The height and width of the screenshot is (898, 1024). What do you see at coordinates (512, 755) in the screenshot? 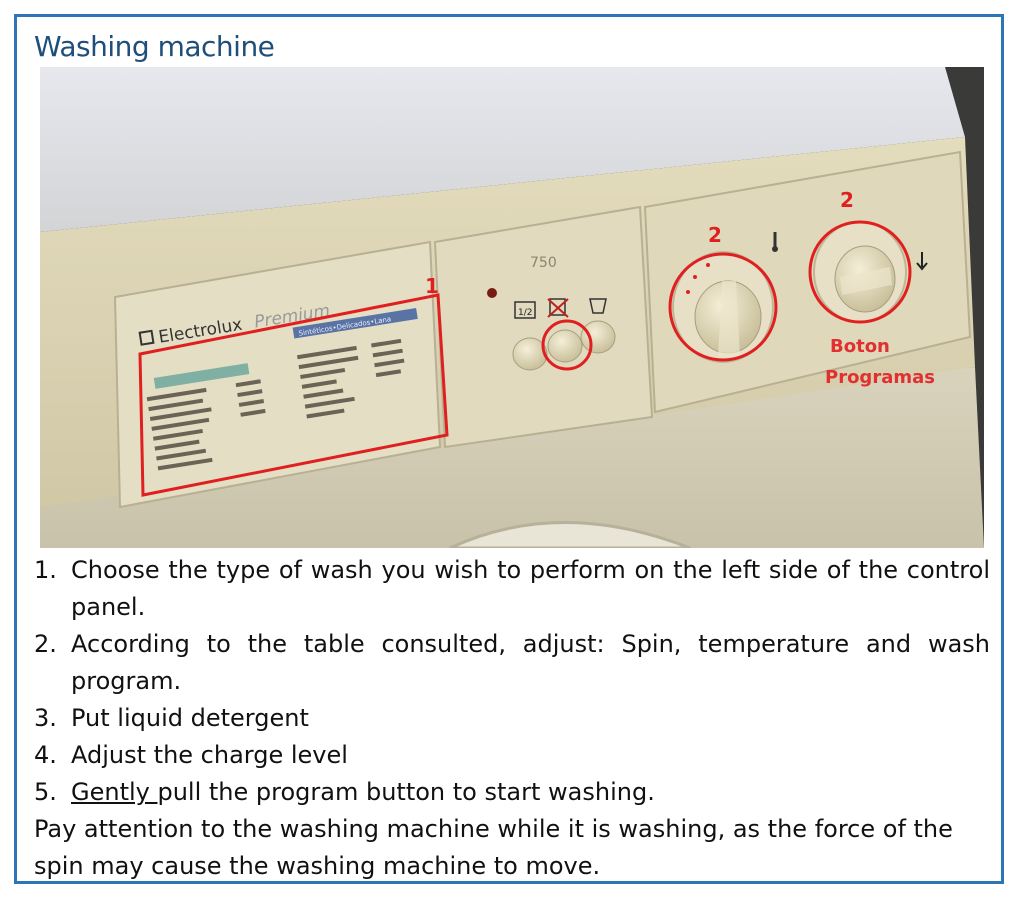
I see `step-item: 4. Adjust the charge level` at bounding box center [512, 755].